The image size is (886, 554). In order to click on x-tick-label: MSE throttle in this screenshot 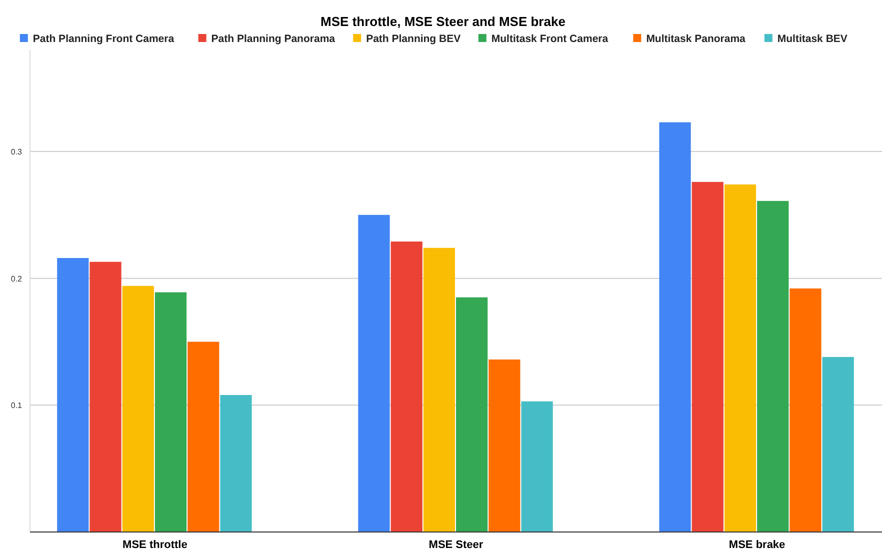, I will do `click(155, 545)`.